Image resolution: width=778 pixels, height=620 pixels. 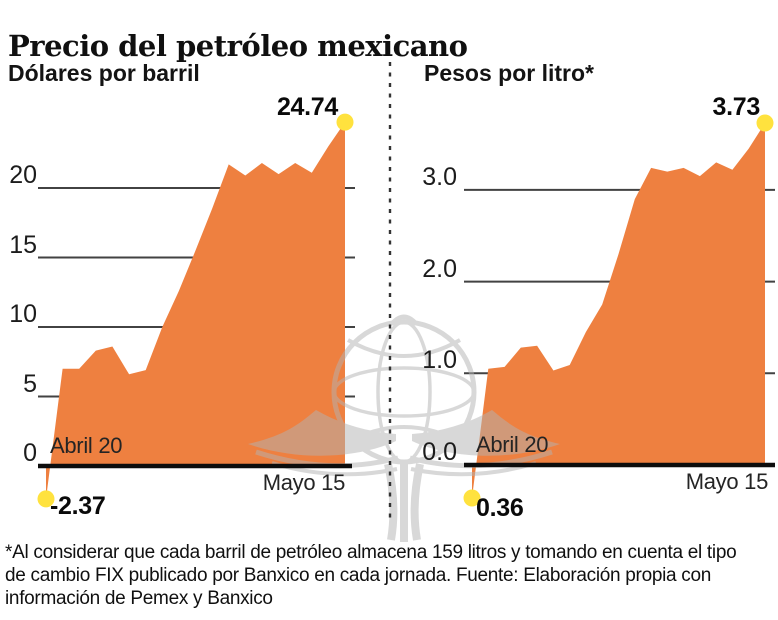 I want to click on footnote-line-3: información de Pemex y Banxico, so click(x=139, y=598).